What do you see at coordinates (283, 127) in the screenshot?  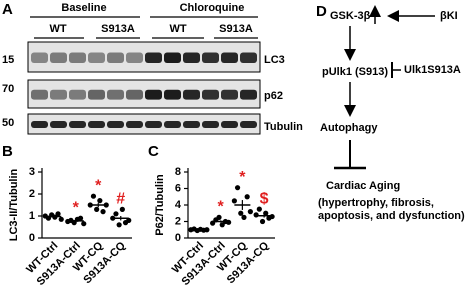 I see `blot-label: Tubulin` at bounding box center [283, 127].